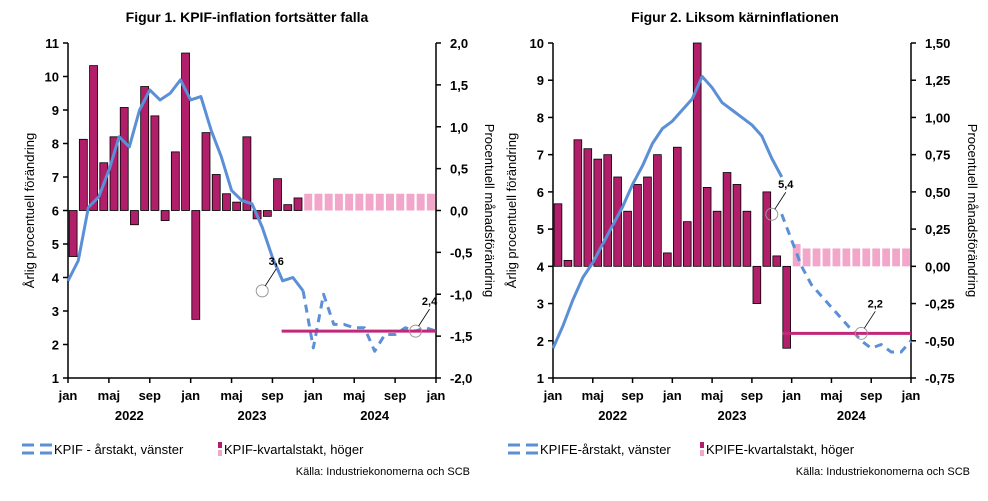 This screenshot has width=988, height=501. What do you see at coordinates (540, 155) in the screenshot?
I see `left-tick-label: 7` at bounding box center [540, 155].